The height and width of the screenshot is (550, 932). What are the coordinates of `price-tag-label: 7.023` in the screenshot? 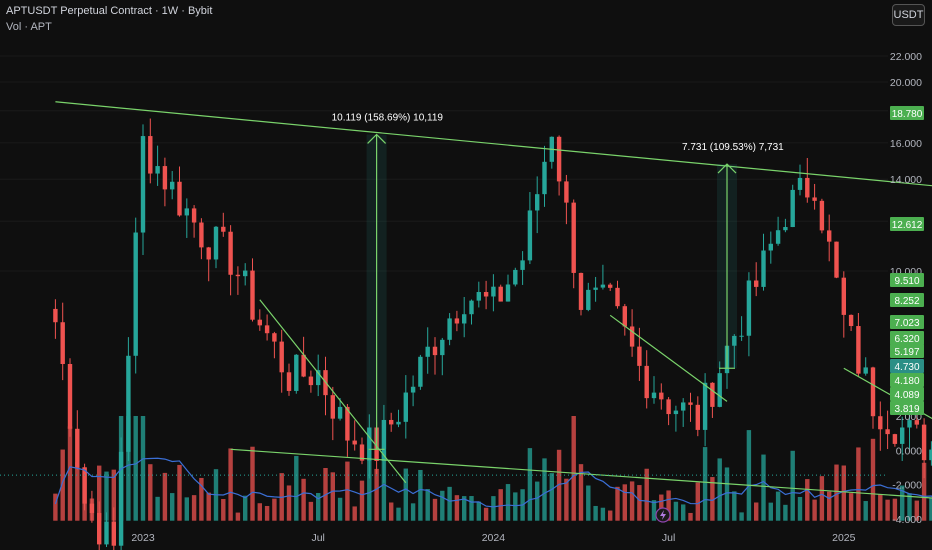 It's located at (906, 323).